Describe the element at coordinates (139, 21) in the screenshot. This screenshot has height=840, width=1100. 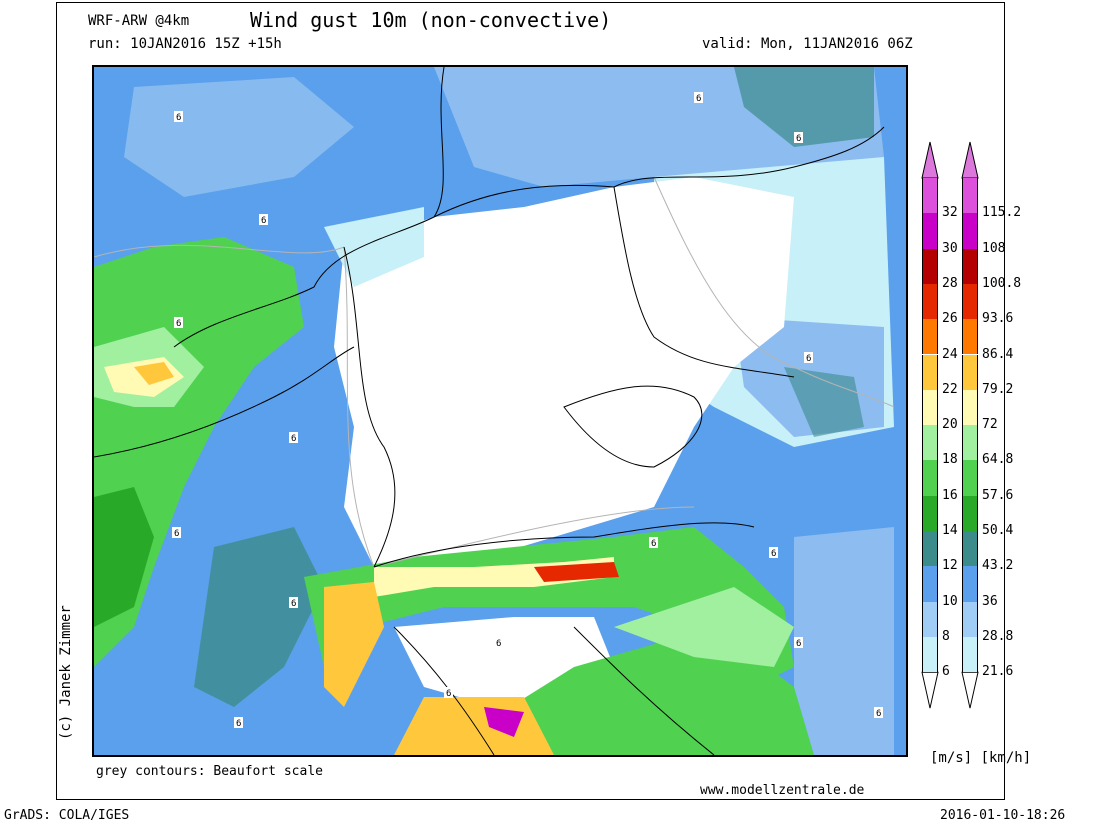
I see `model-label: WRF-ARW @4km` at that location.